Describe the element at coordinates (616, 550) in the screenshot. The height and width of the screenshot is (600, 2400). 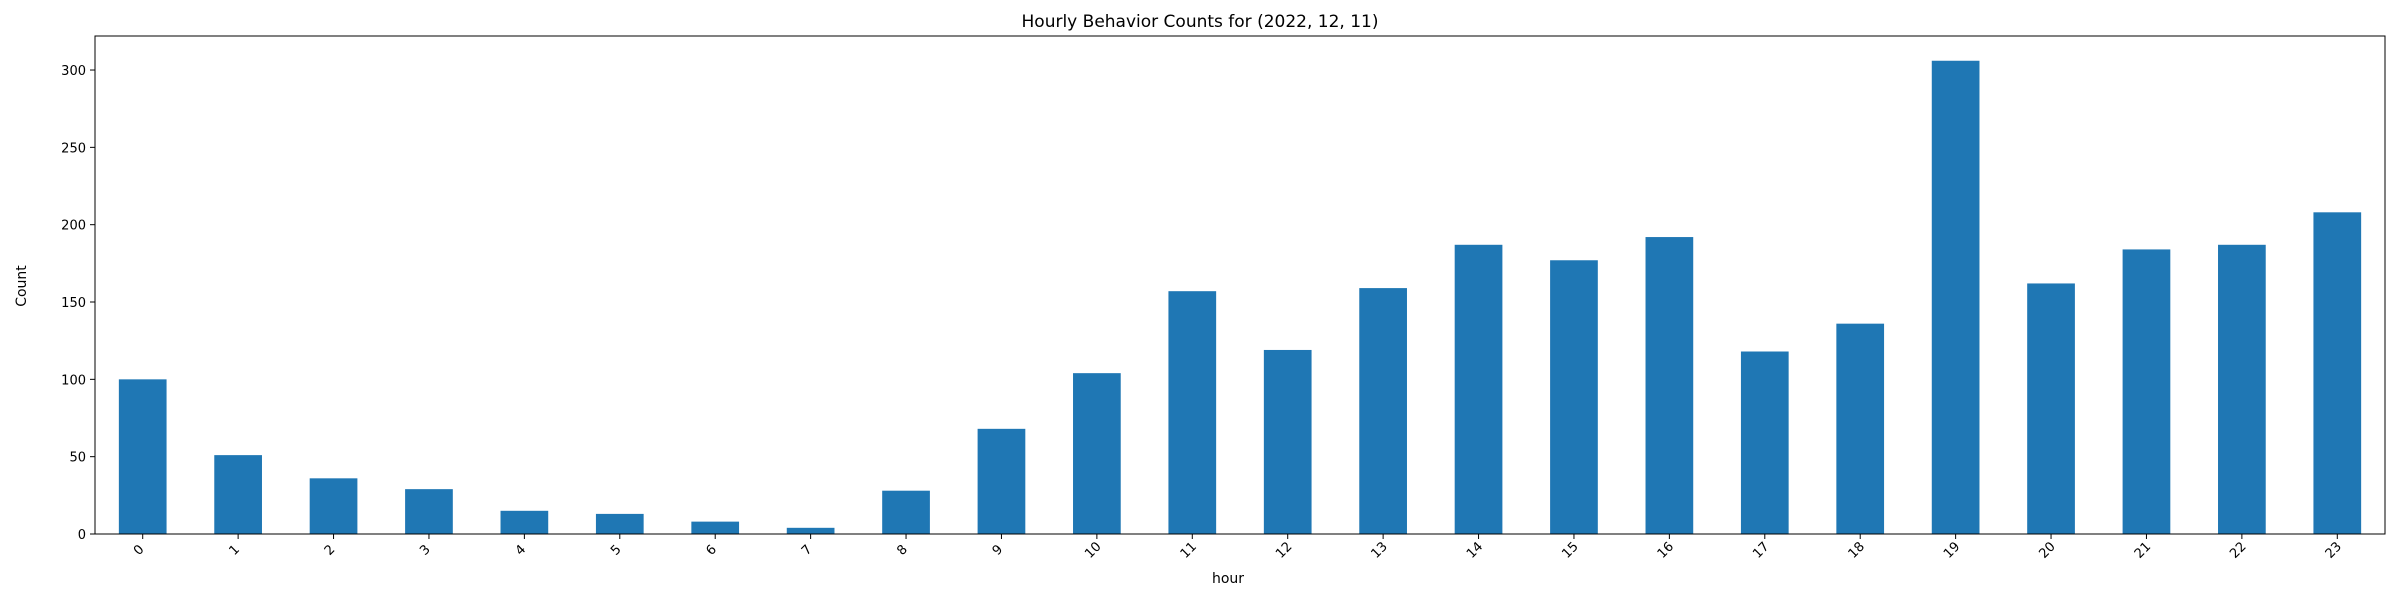
I see `x-tick-label: 5` at that location.